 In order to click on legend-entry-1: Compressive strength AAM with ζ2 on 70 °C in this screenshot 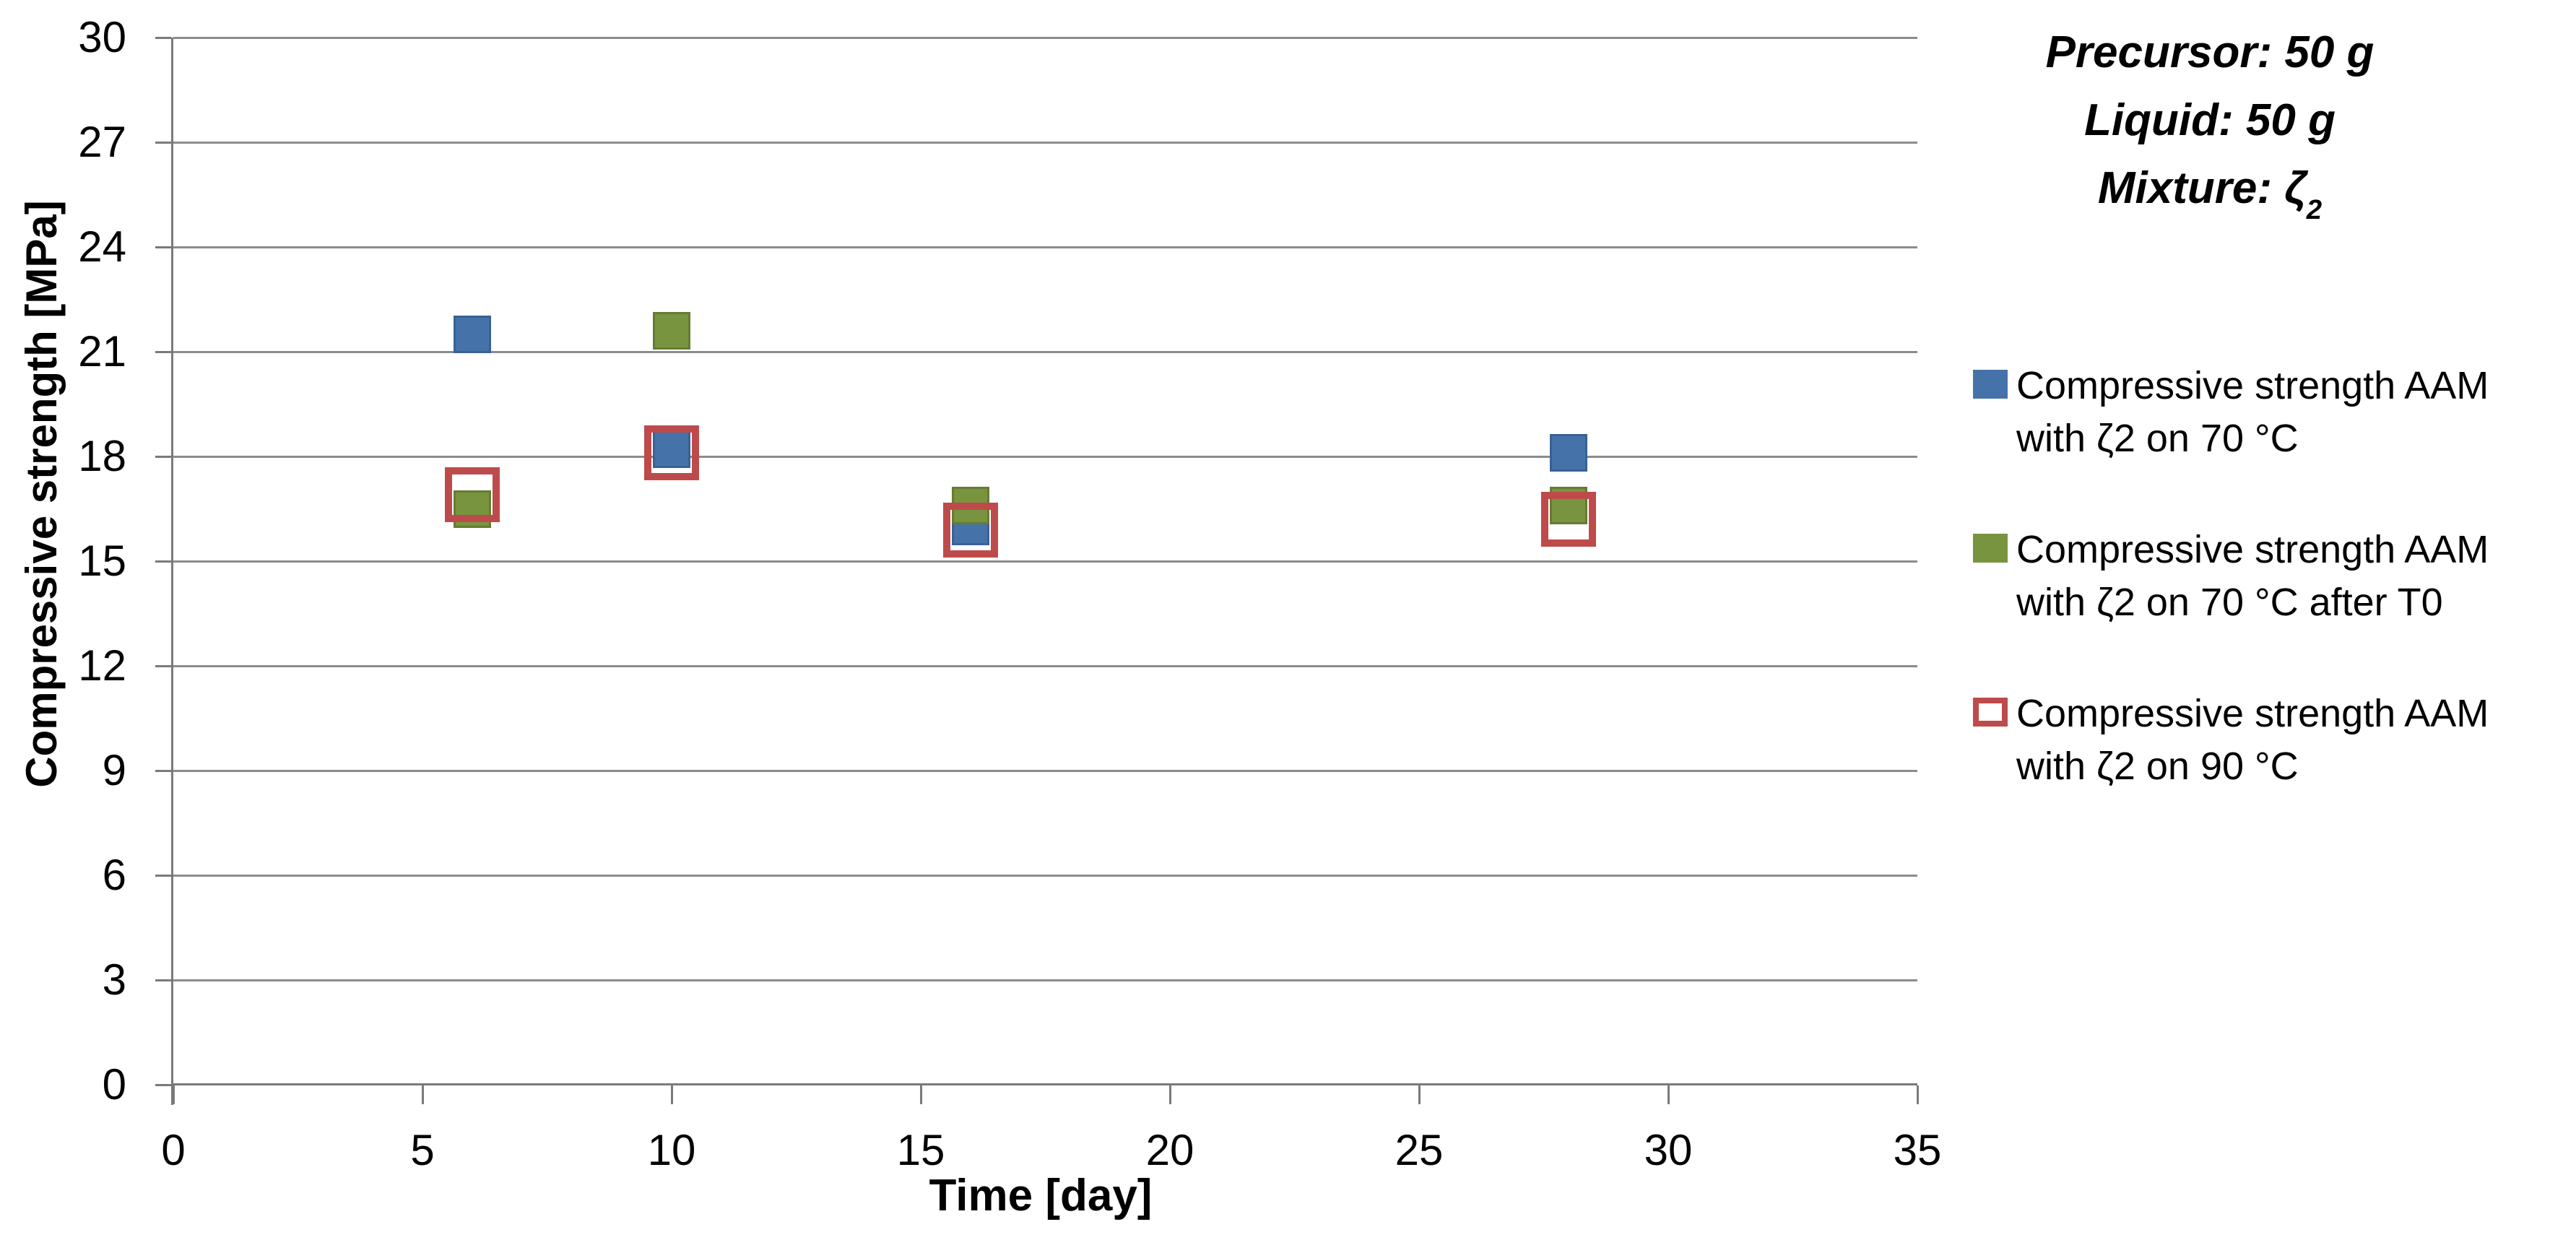, I will do `click(2265, 412)`.